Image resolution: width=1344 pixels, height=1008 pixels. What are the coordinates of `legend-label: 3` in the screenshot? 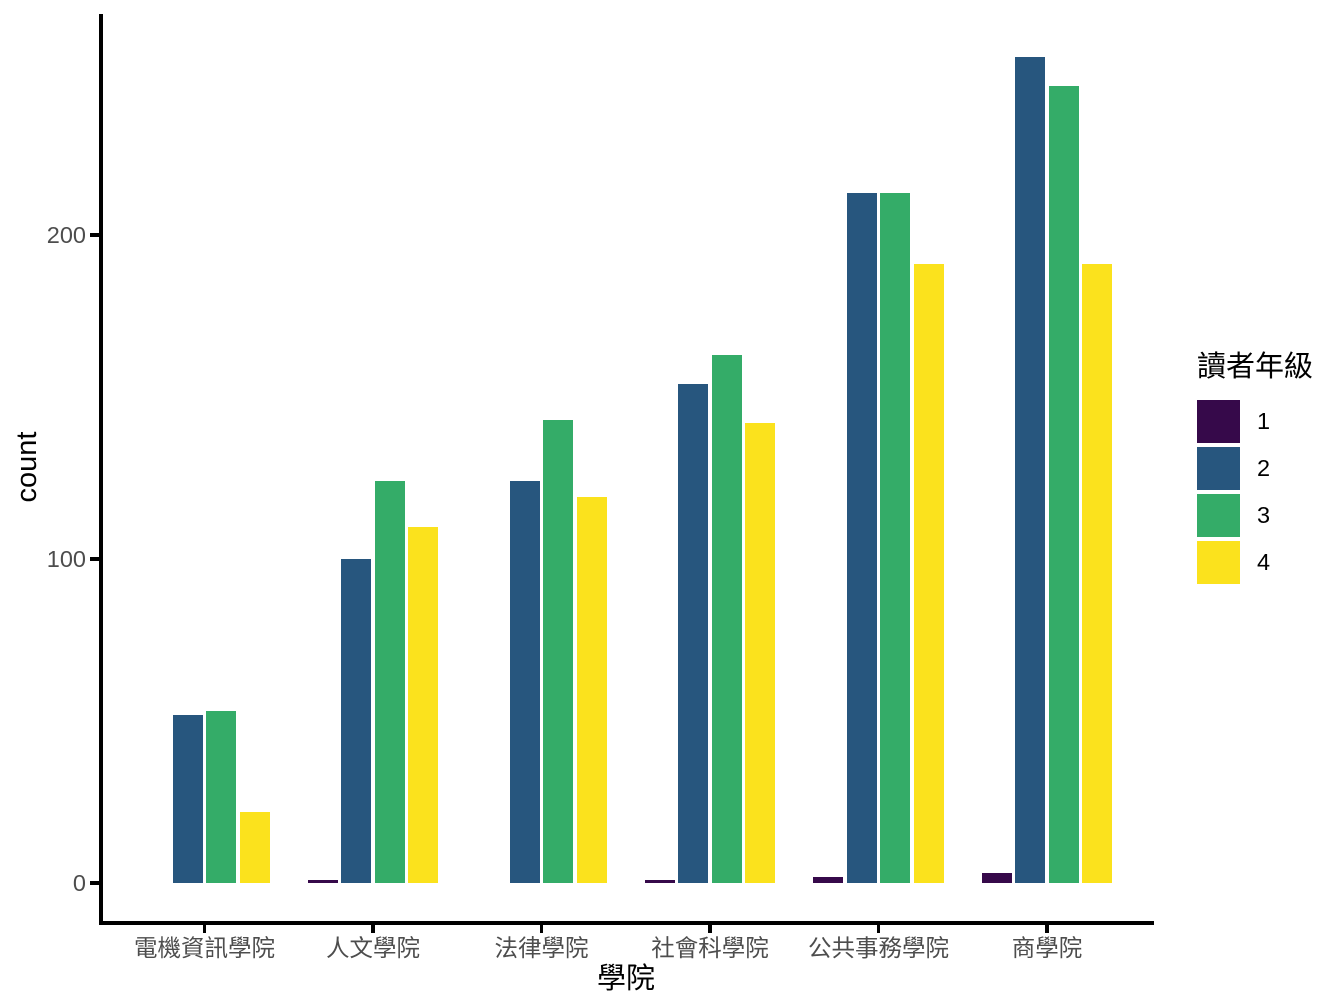 It's located at (1264, 515).